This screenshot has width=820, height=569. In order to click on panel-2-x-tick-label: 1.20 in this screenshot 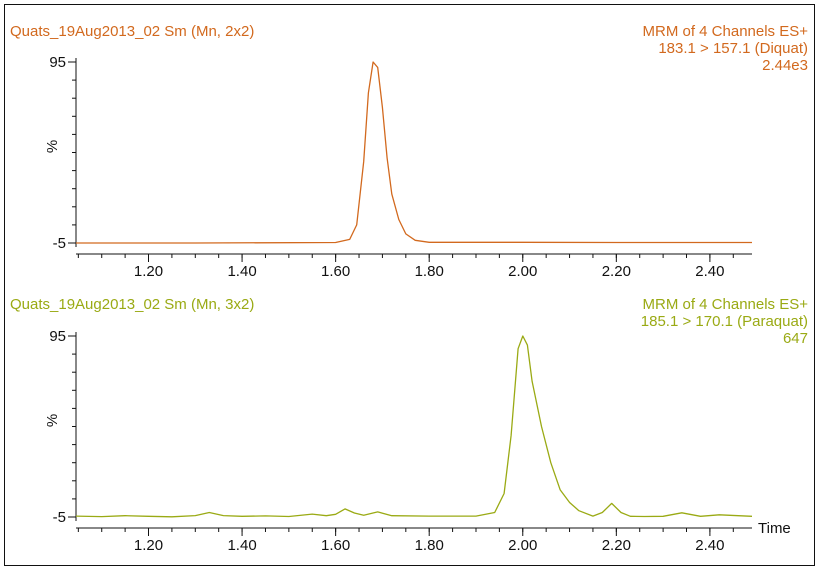, I will do `click(148, 545)`.